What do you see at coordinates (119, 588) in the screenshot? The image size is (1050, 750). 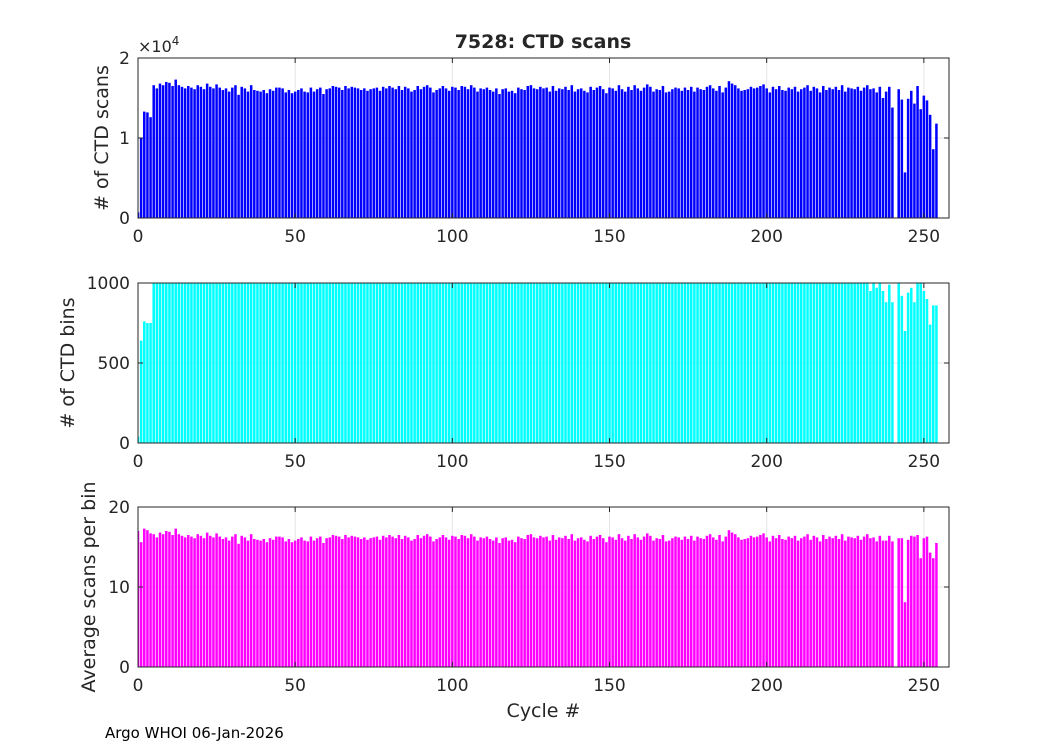 I see `avg-y-tick-label: 10` at bounding box center [119, 588].